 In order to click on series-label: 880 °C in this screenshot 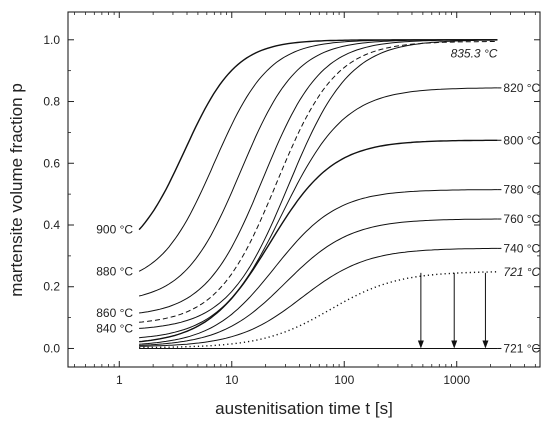, I will do `click(114, 271)`.